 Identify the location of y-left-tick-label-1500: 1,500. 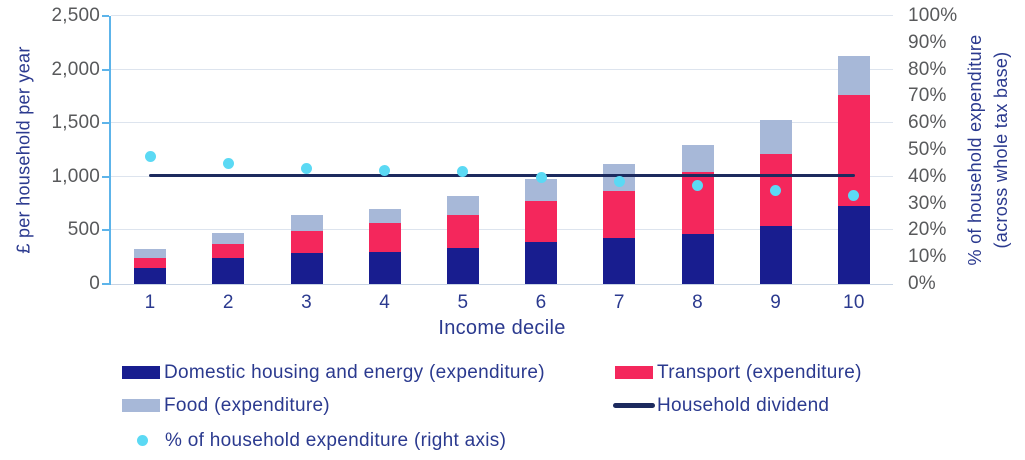
(75, 123).